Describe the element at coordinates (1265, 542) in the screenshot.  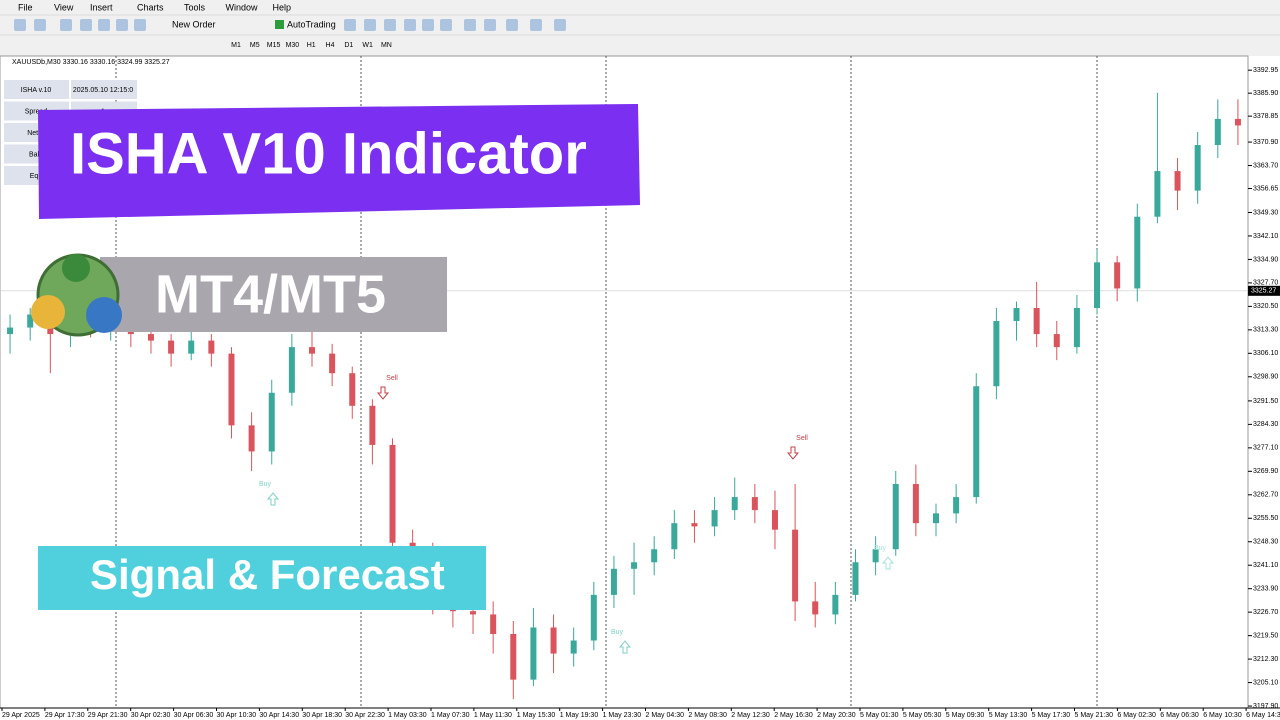
I see `y-tick-label: 3248.30` at that location.